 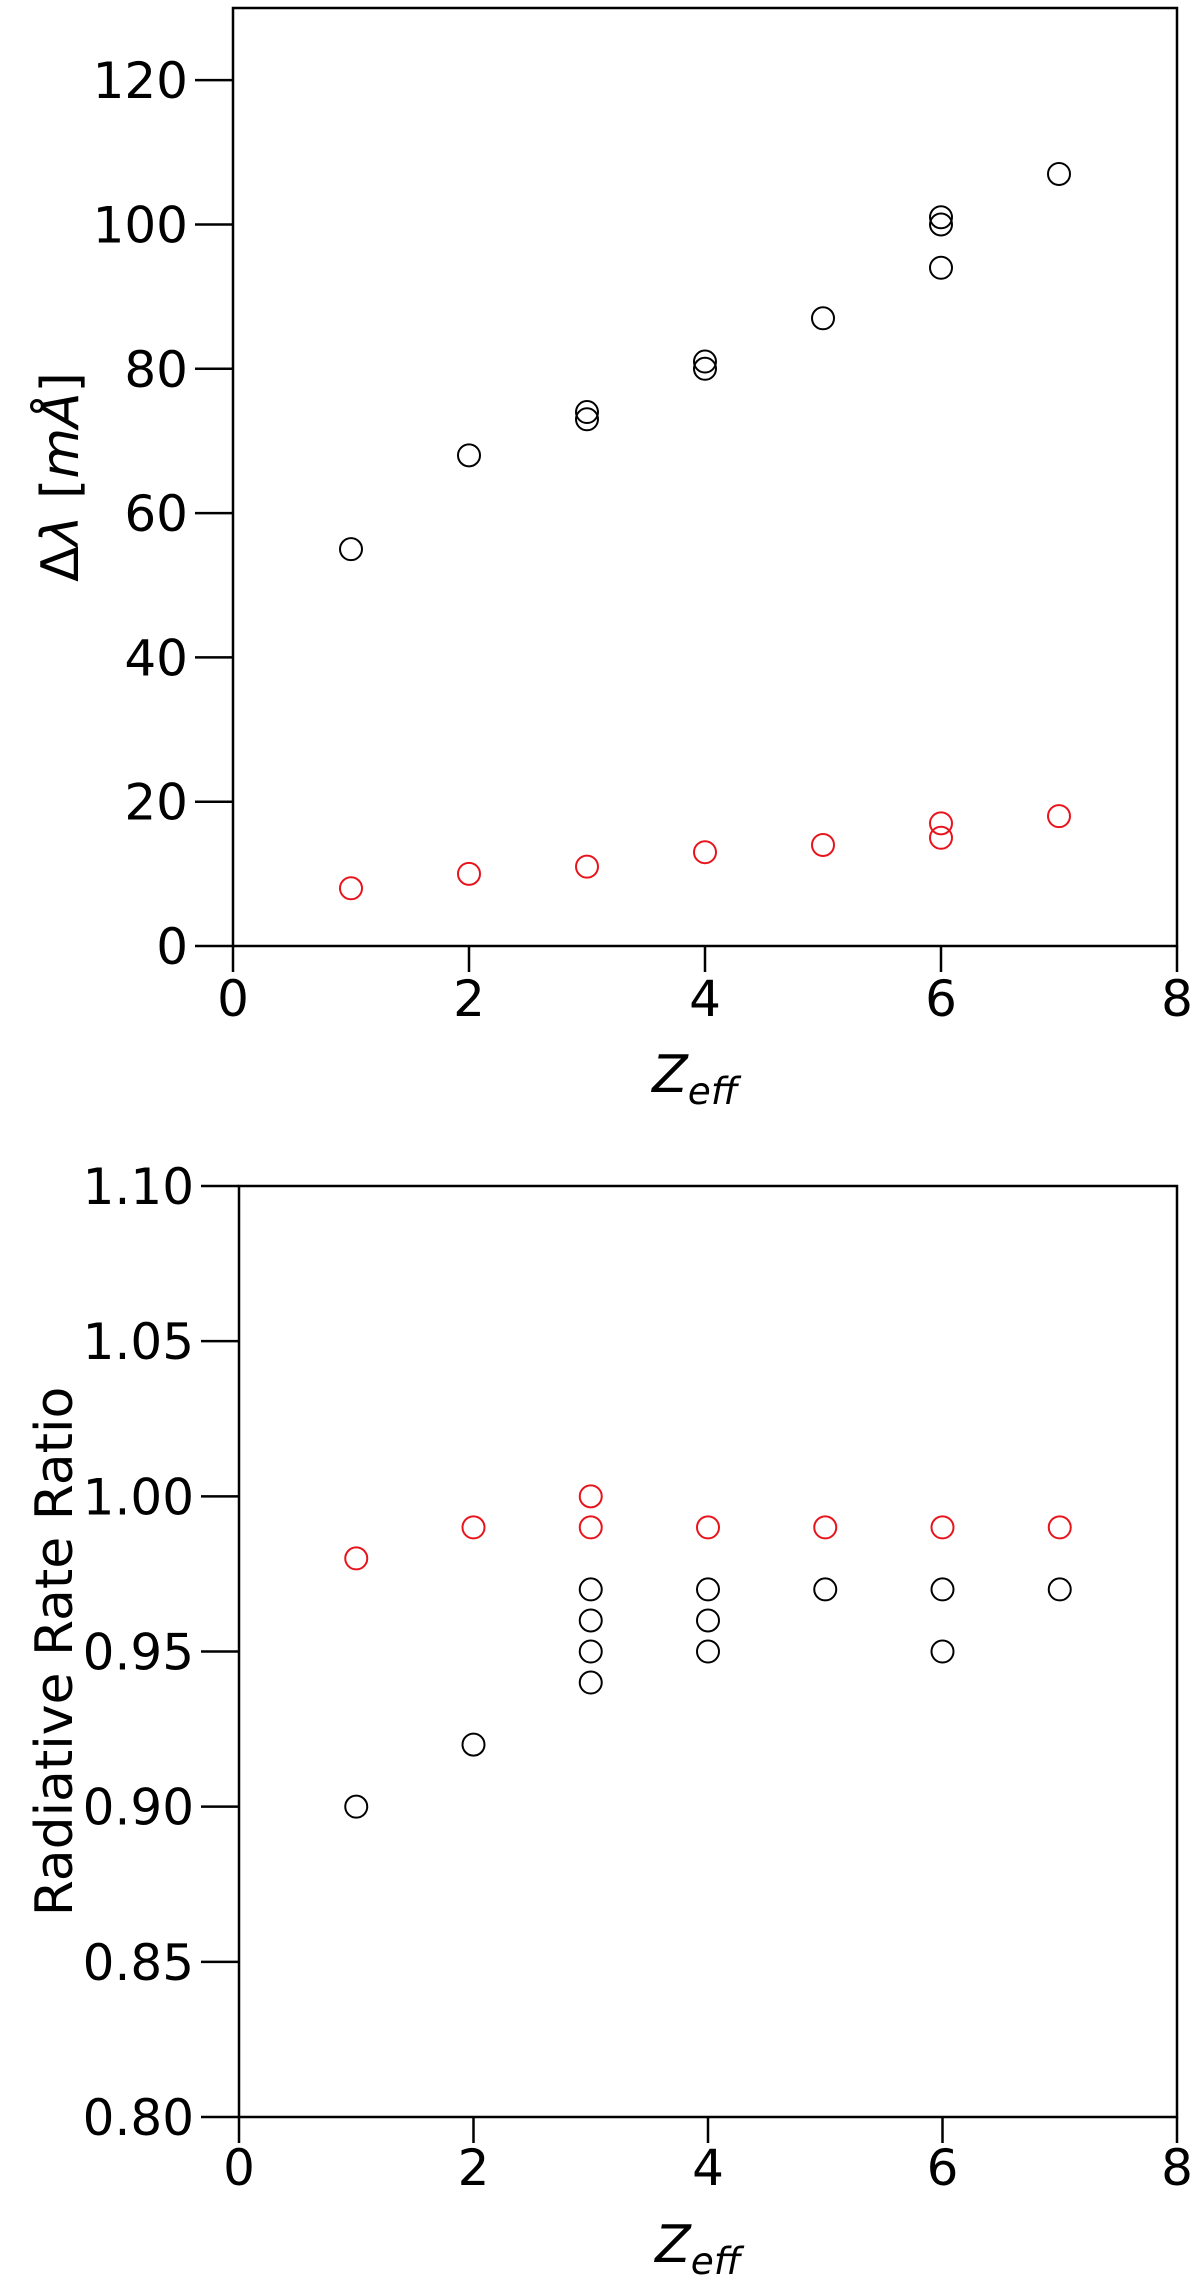 What do you see at coordinates (140, 225) in the screenshot?
I see `y-tick-label: 100` at bounding box center [140, 225].